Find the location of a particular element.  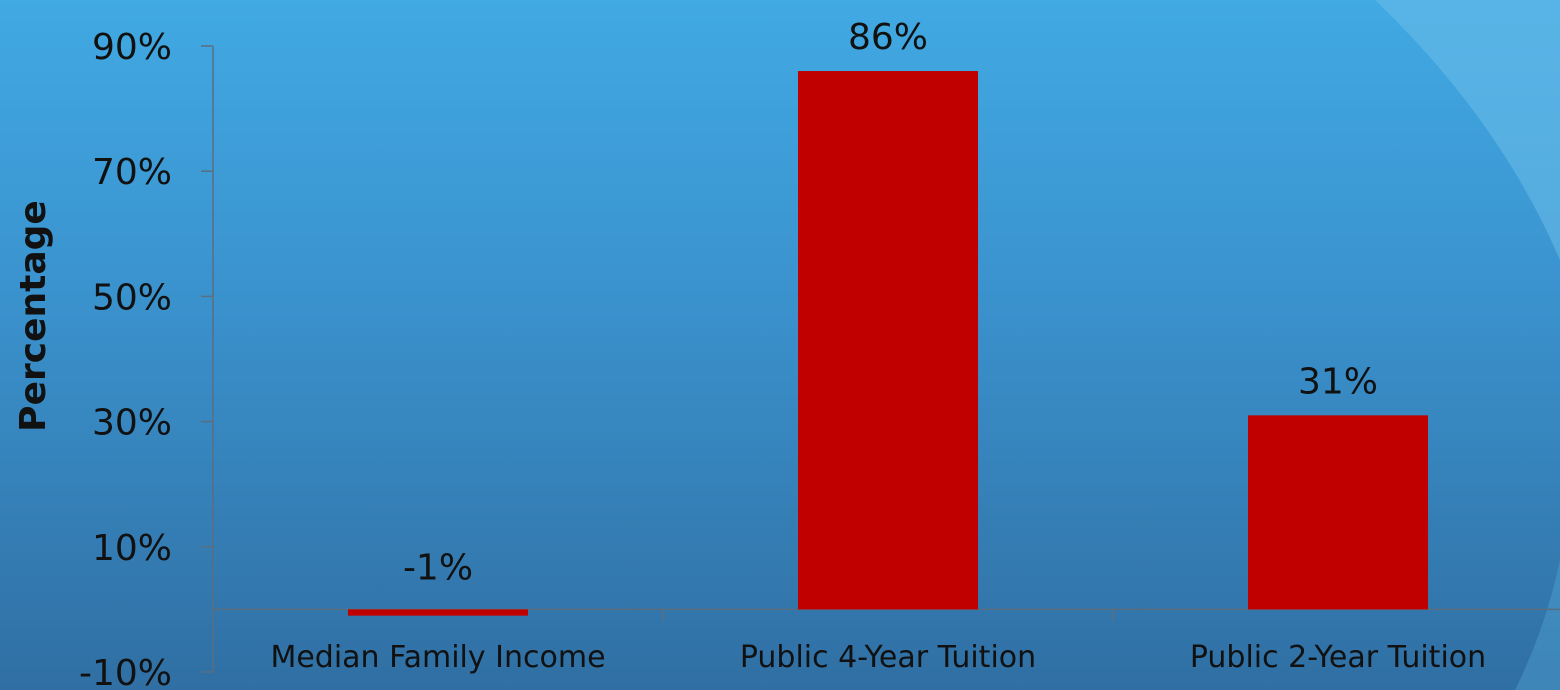

data-label: 31% is located at coordinates (1338, 381).